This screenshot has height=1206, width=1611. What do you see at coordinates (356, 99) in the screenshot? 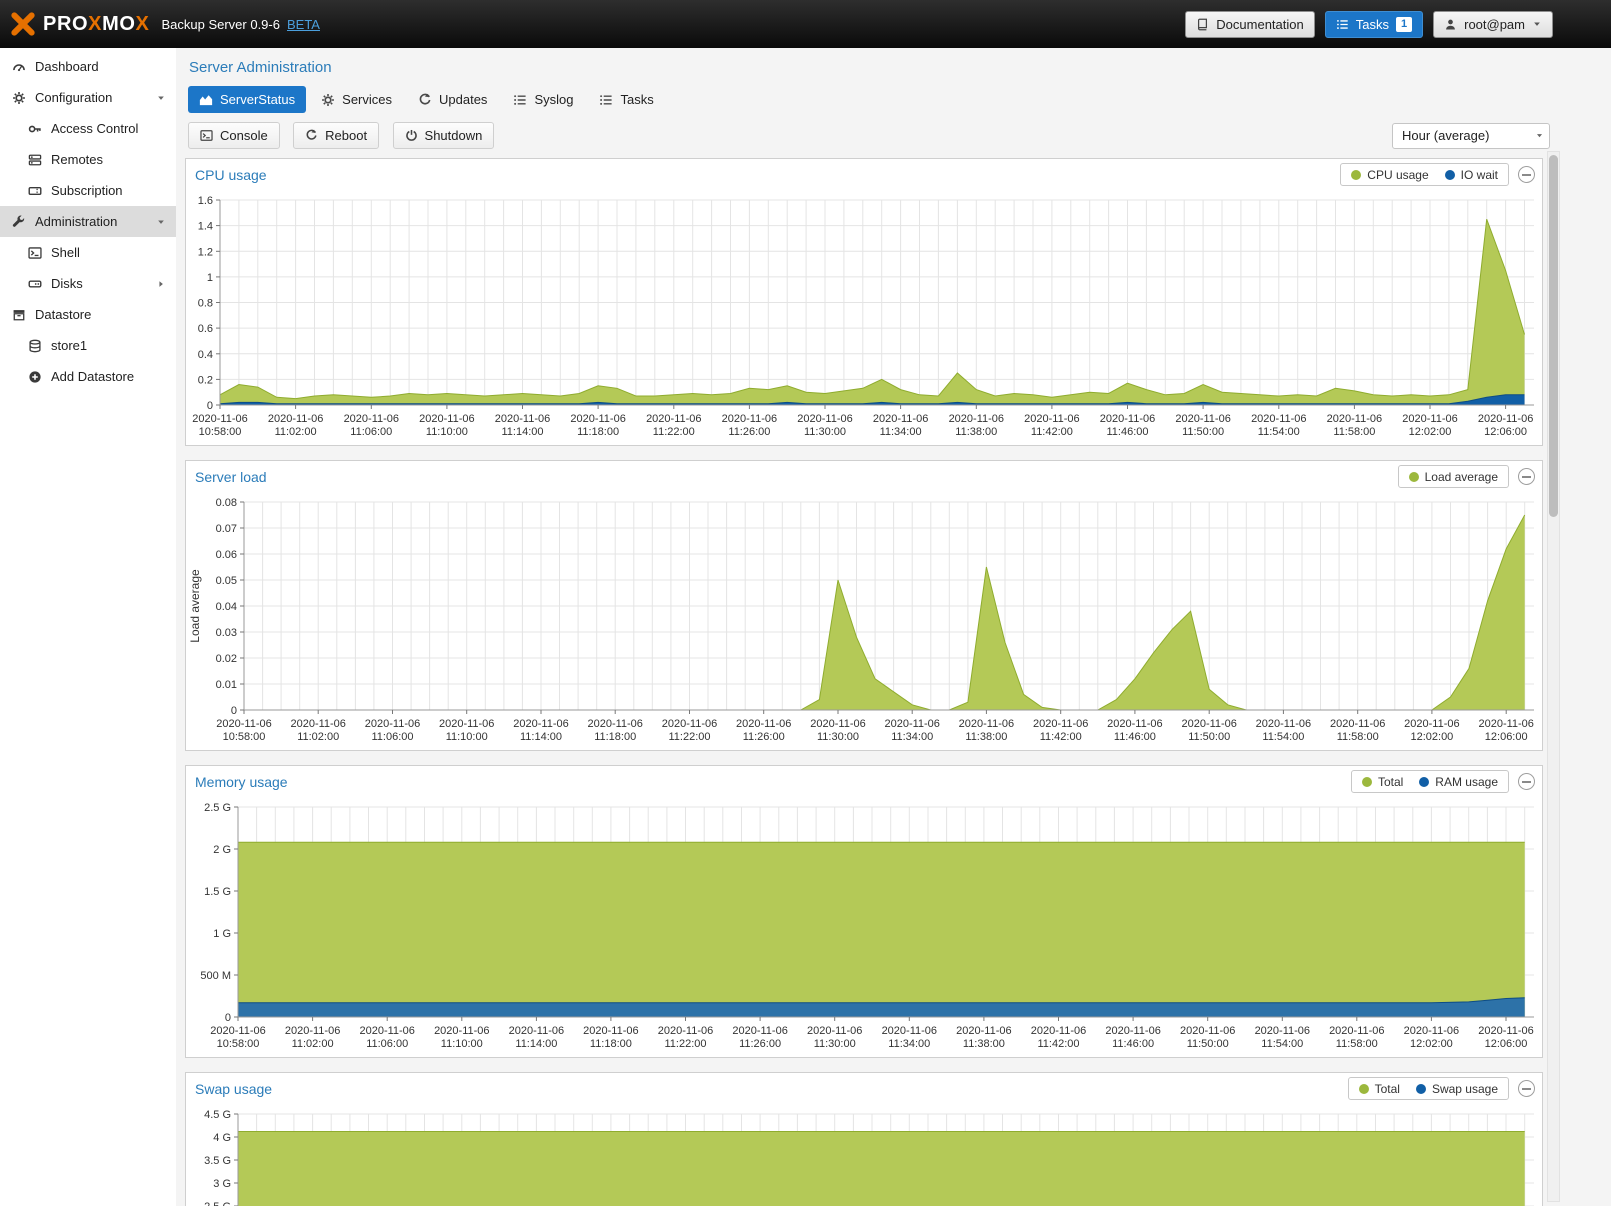
I see `tab-services: Services` at bounding box center [356, 99].